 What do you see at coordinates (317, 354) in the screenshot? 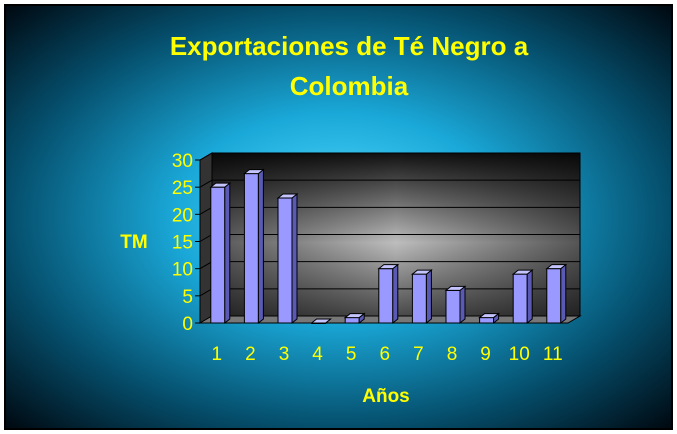
I see `x-tick-label: 4` at bounding box center [317, 354].